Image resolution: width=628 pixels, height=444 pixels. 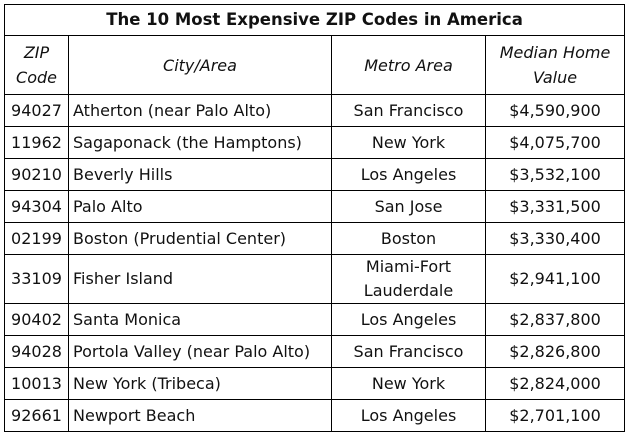 What do you see at coordinates (36, 65) in the screenshot?
I see `header-zip-code: ZIP Code` at bounding box center [36, 65].